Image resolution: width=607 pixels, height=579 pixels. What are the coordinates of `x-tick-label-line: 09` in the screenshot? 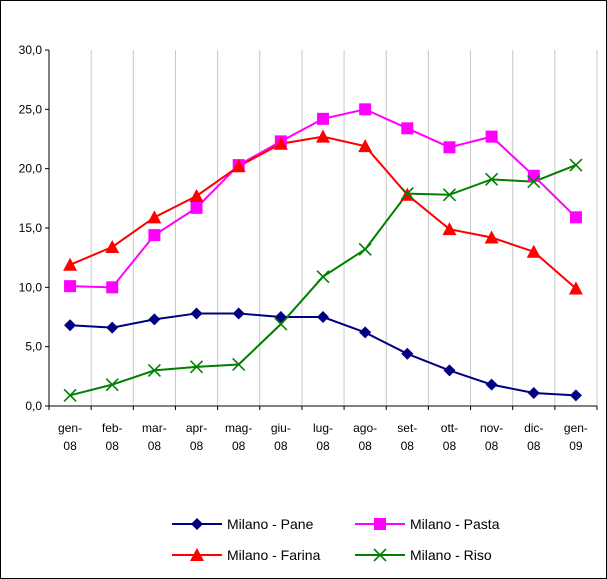 It's located at (576, 446).